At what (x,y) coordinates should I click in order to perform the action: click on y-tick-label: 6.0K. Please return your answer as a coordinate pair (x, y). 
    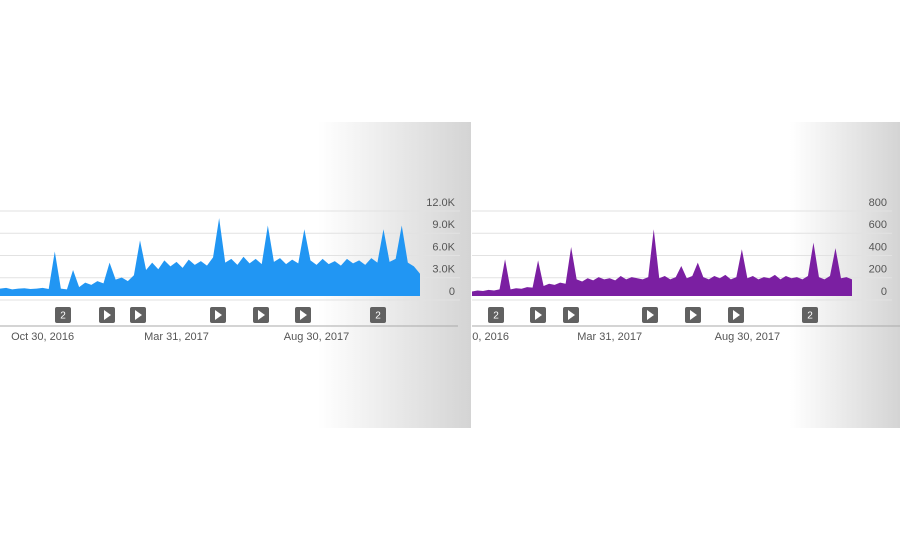
    Looking at the image, I should click on (443, 247).